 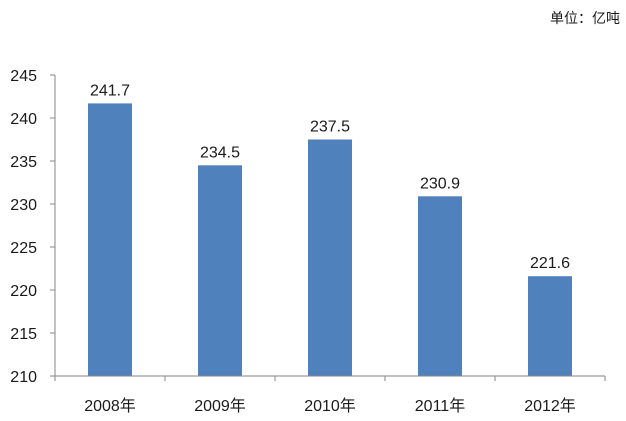 What do you see at coordinates (23, 248) in the screenshot?
I see `y-tick-label: 225` at bounding box center [23, 248].